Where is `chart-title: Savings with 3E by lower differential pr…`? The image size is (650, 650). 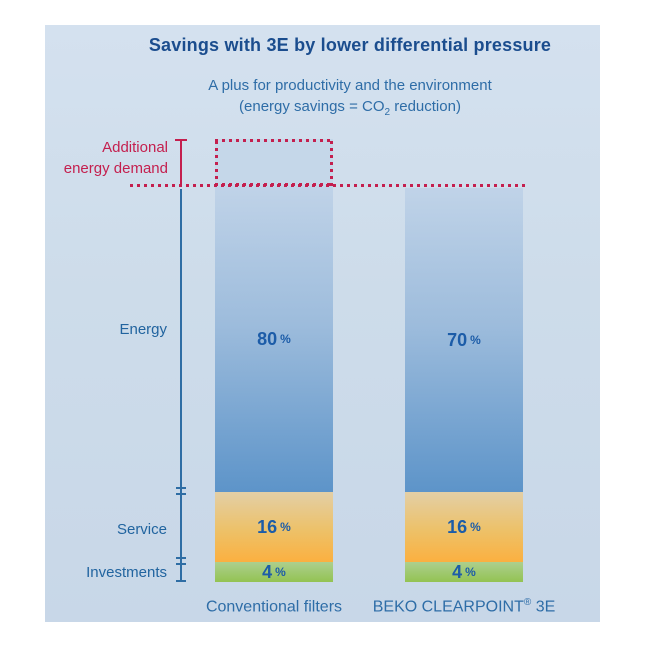
chart-title: Savings with 3E by lower differential pr… is located at coordinates (350, 45).